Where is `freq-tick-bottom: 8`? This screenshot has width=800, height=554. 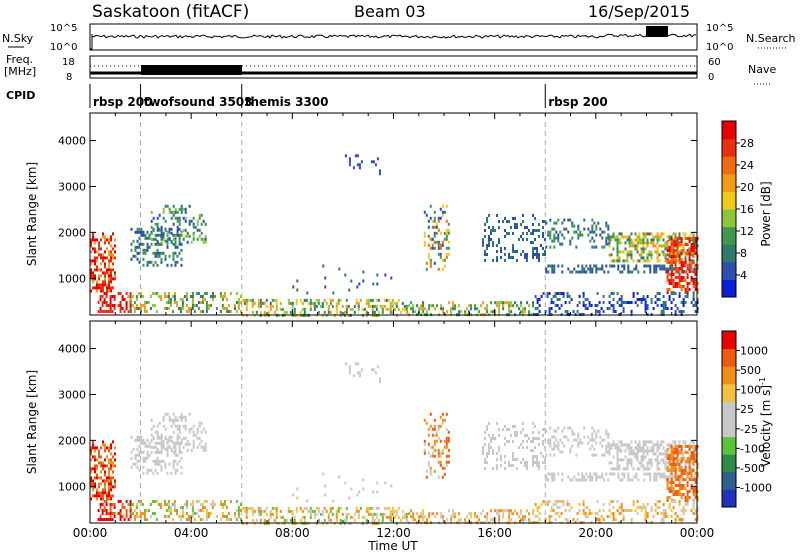 freq-tick-bottom: 8 is located at coordinates (69, 77).